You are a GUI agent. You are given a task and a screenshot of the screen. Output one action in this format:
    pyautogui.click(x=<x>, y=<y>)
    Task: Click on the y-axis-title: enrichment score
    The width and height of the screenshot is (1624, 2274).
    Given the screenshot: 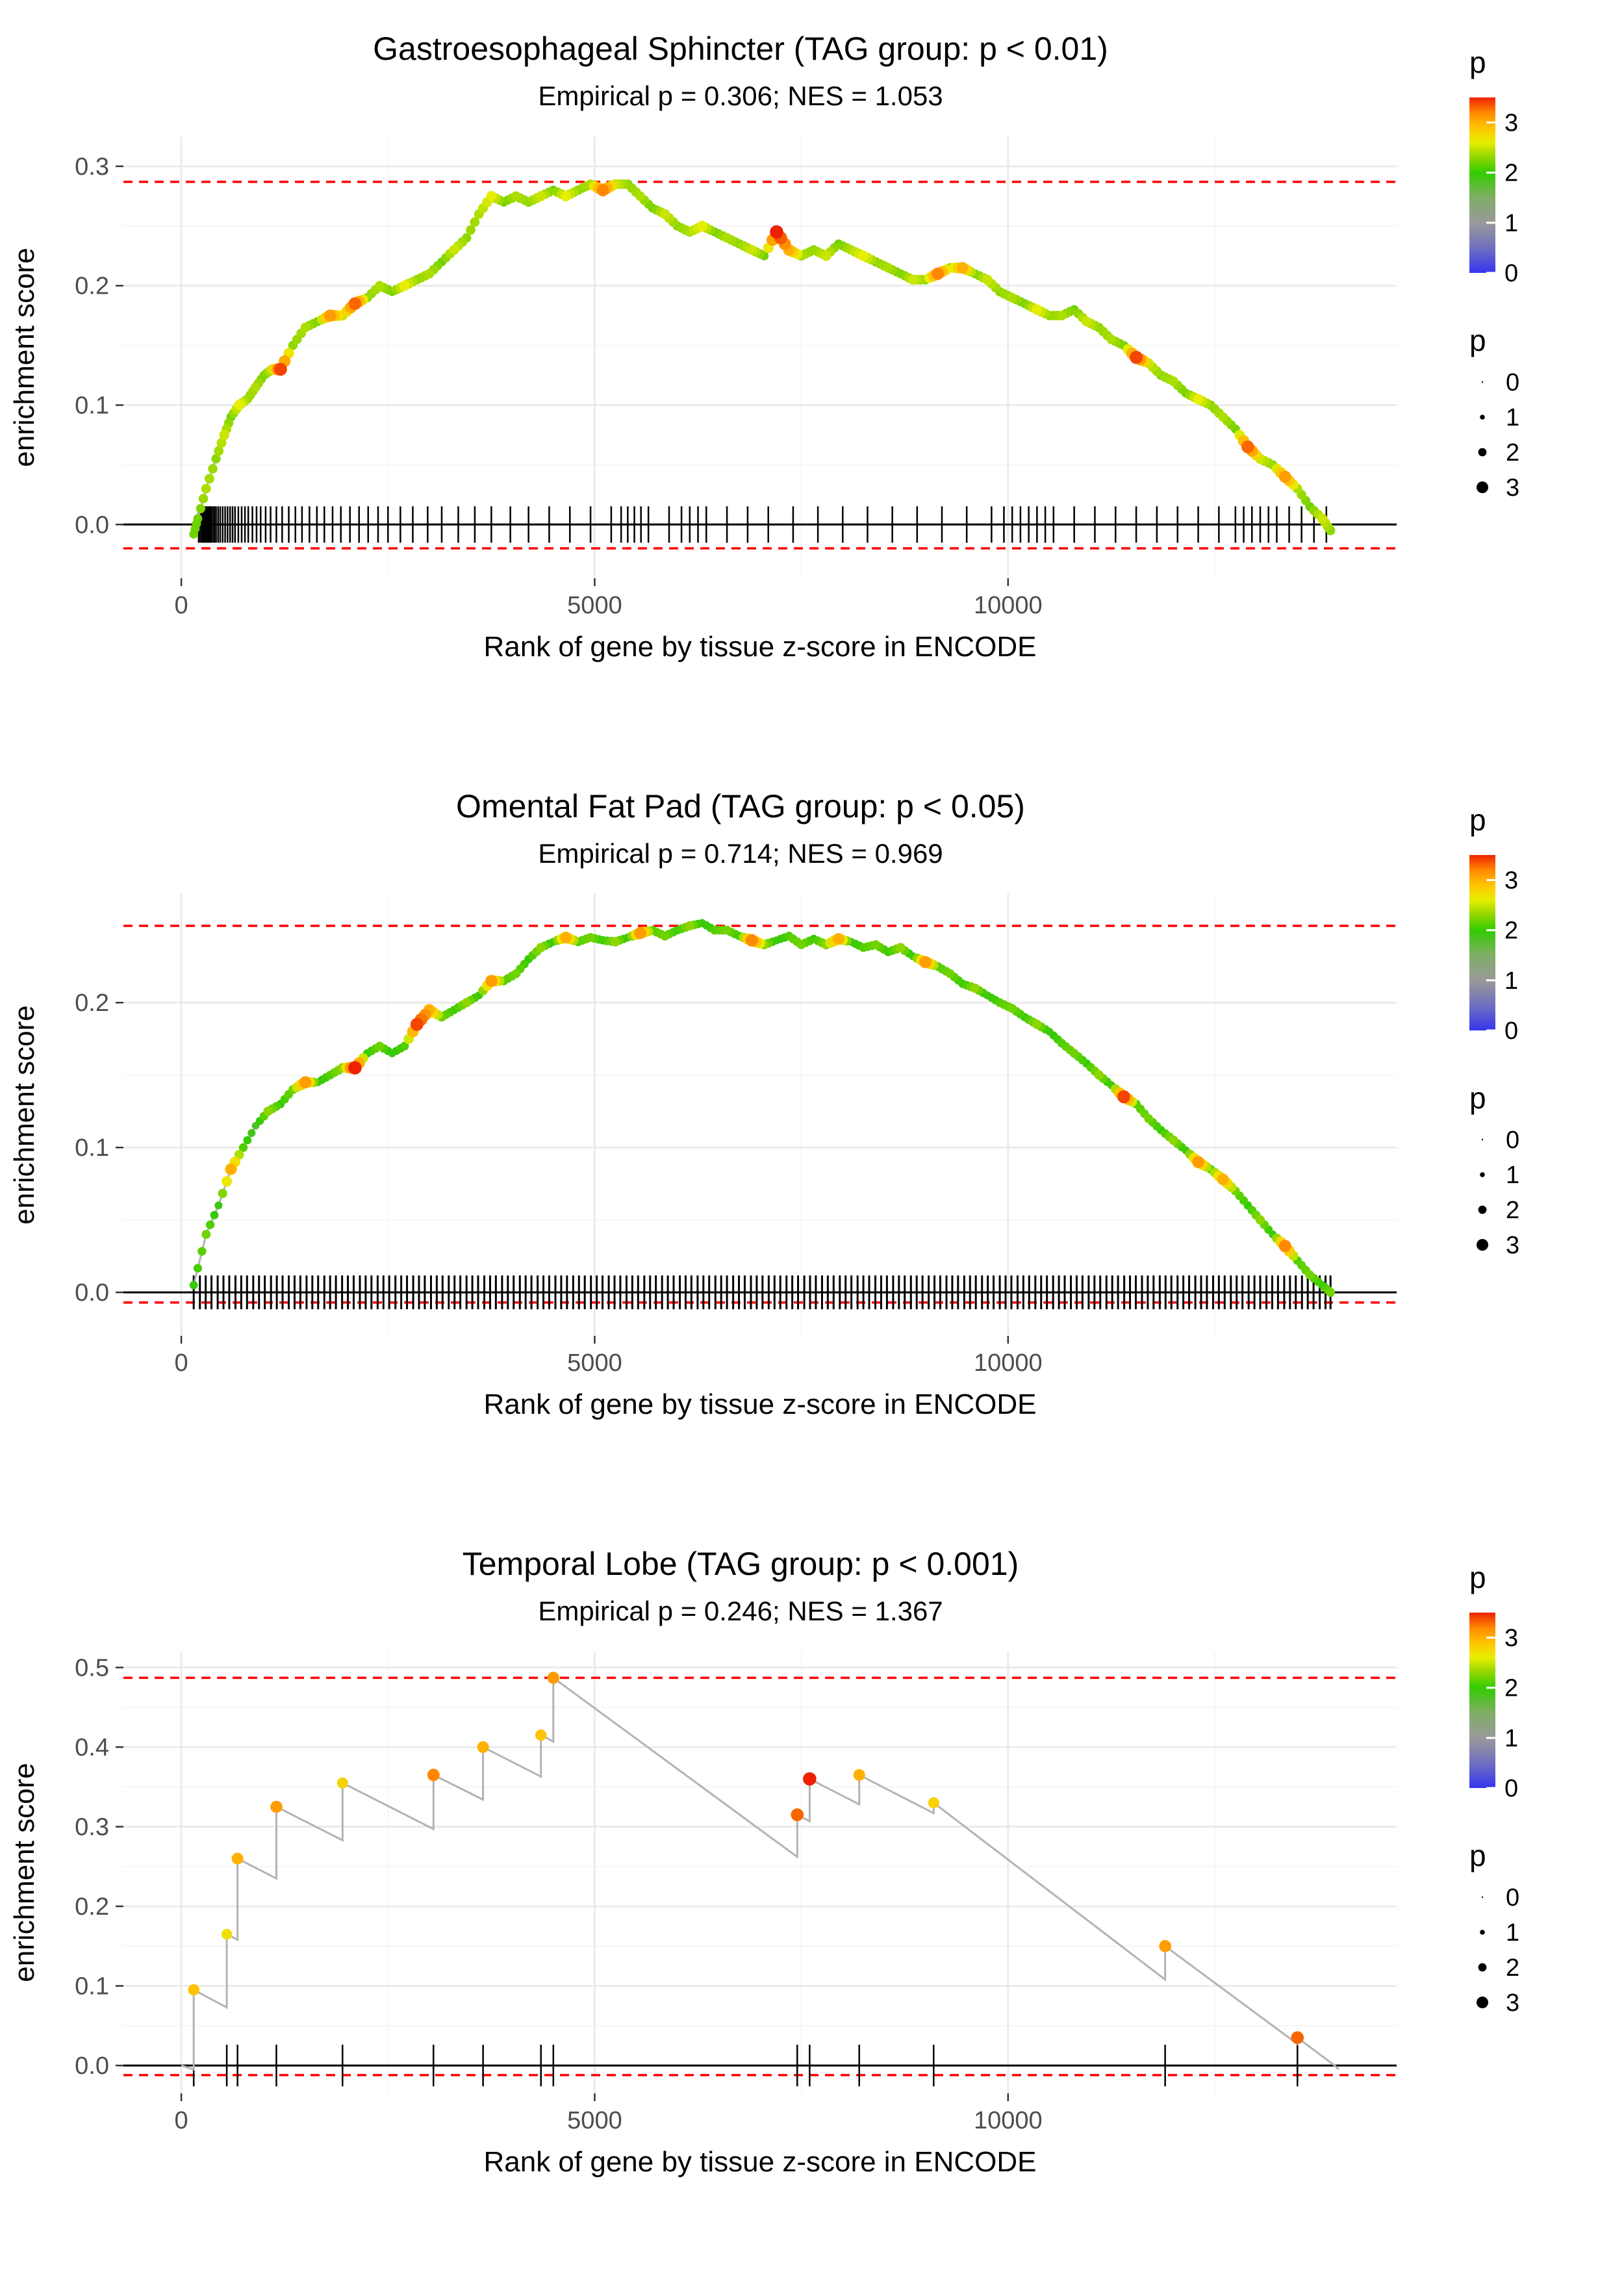 What is the action you would take?
    pyautogui.click(x=24, y=357)
    